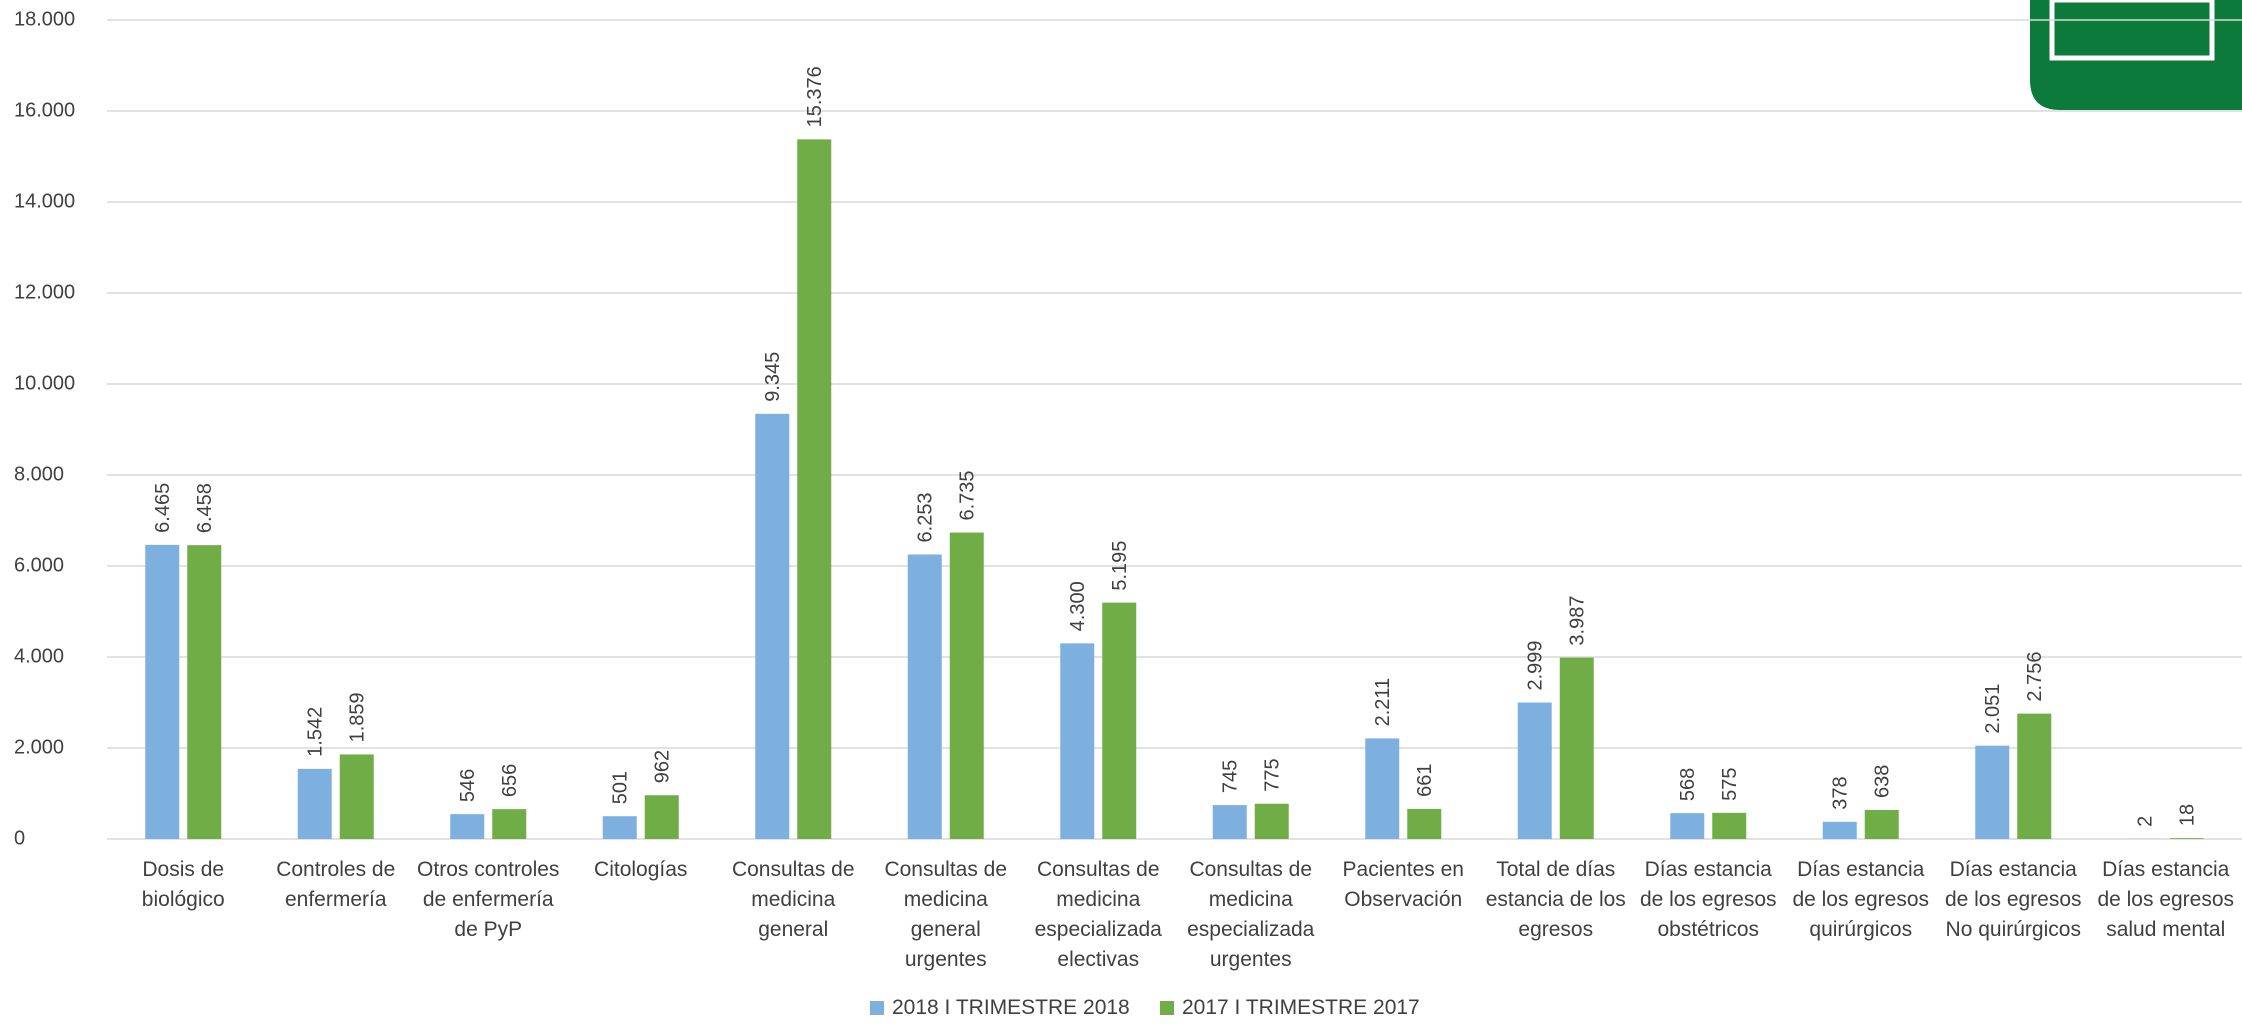 The width and height of the screenshot is (2242, 1024). What do you see at coordinates (1861, 899) in the screenshot?
I see `x-tick-label: Días estancia de los egresos quirúrgicos` at bounding box center [1861, 899].